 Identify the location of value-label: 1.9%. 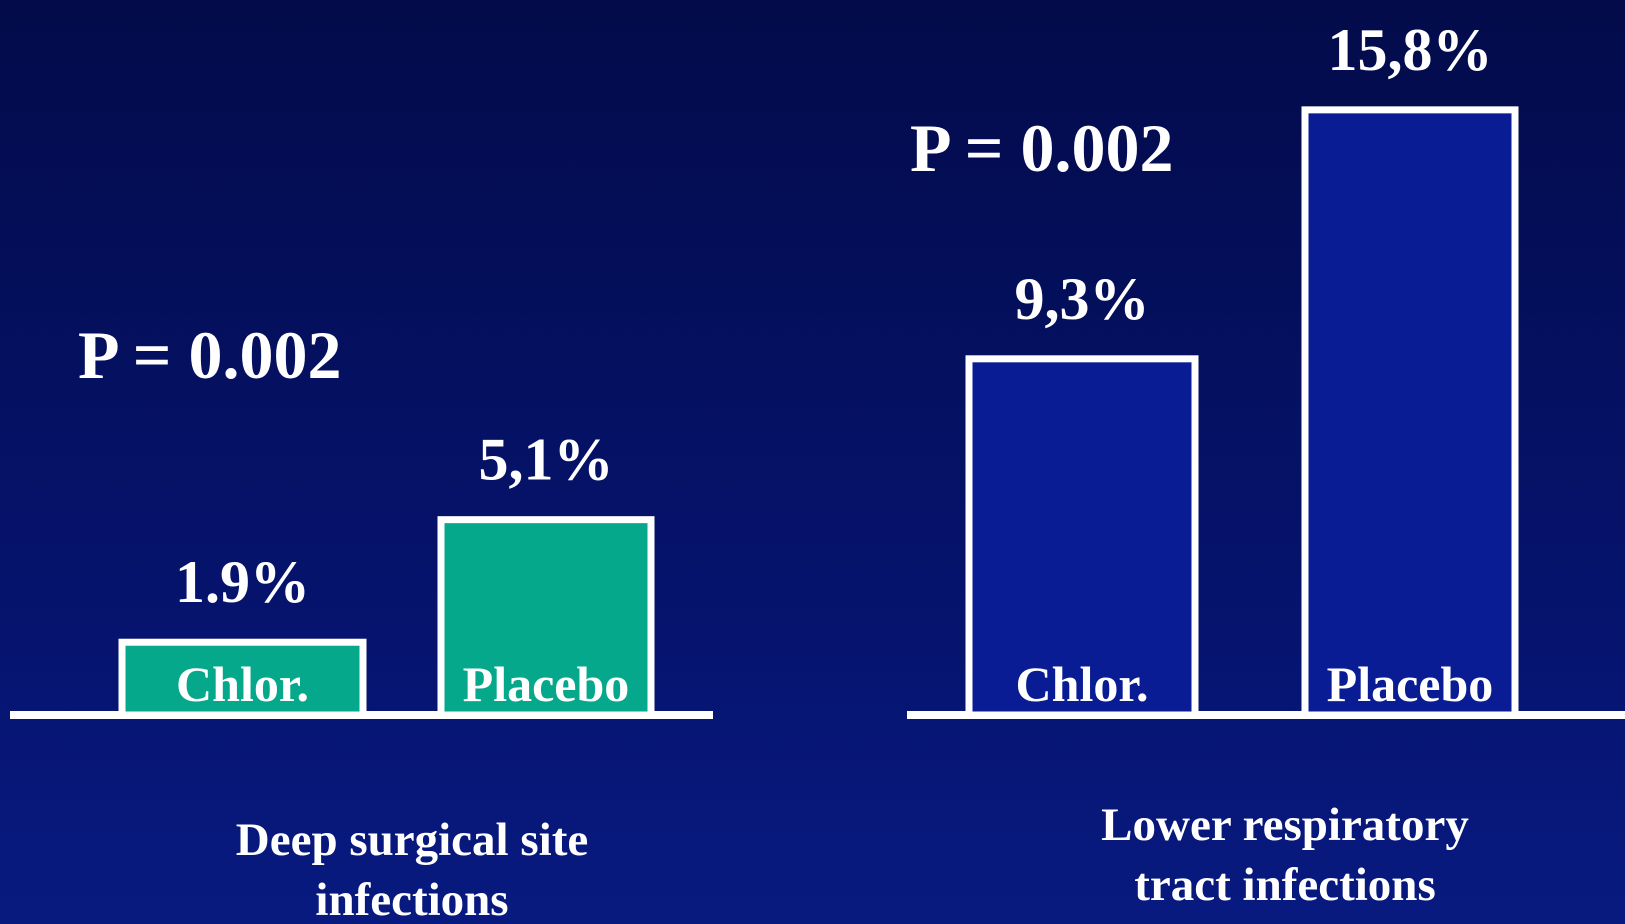
(242, 582).